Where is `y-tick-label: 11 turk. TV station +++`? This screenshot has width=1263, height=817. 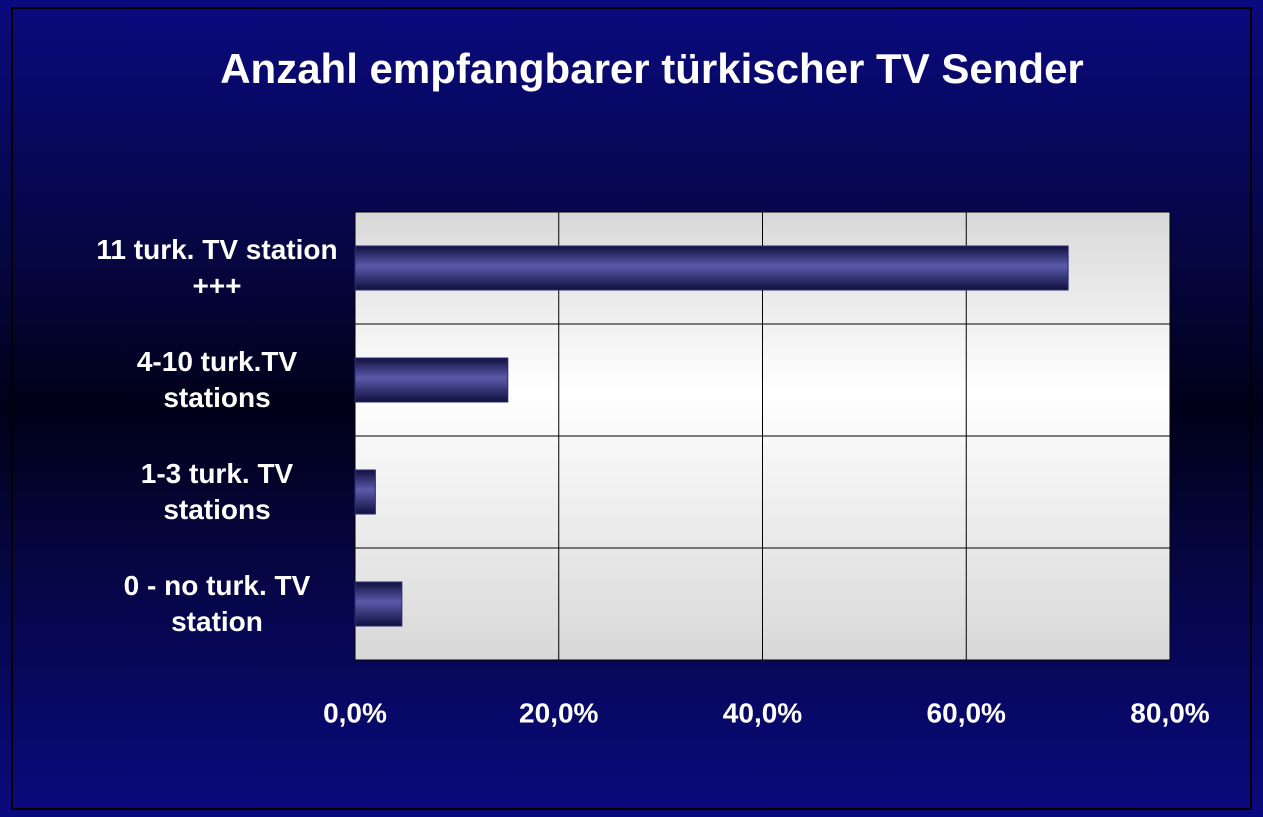 y-tick-label: 11 turk. TV station +++ is located at coordinates (217, 267).